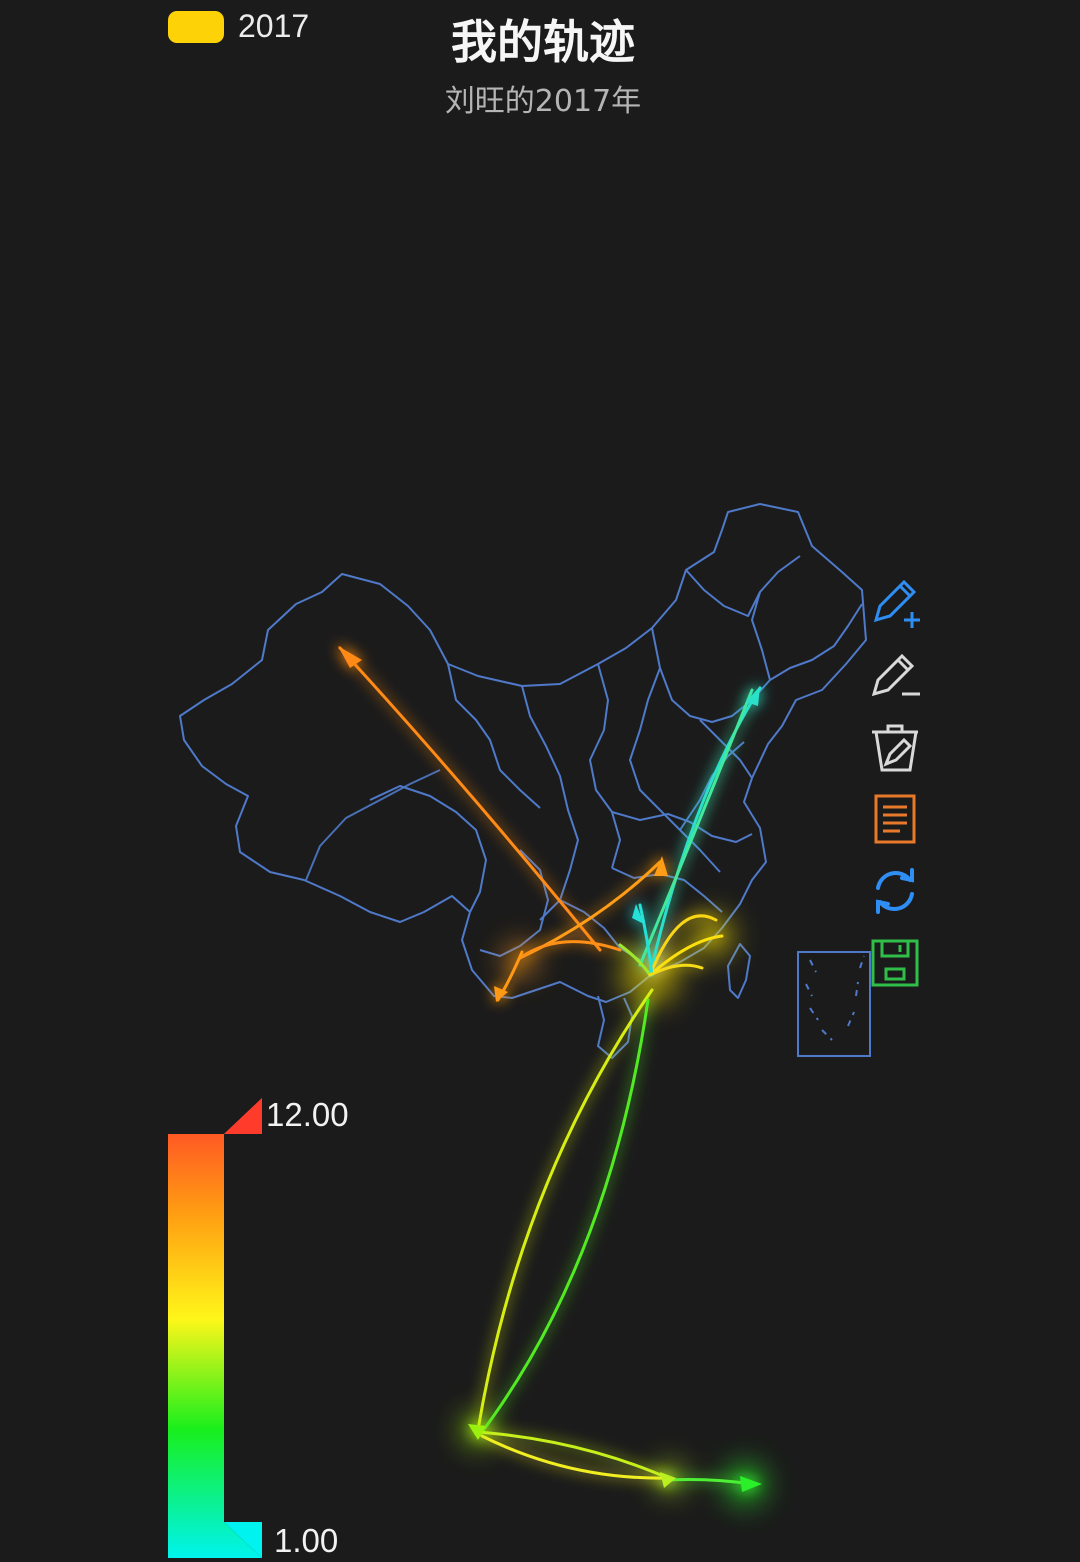  What do you see at coordinates (895, 603) in the screenshot?
I see `add-track-pen-icon` at bounding box center [895, 603].